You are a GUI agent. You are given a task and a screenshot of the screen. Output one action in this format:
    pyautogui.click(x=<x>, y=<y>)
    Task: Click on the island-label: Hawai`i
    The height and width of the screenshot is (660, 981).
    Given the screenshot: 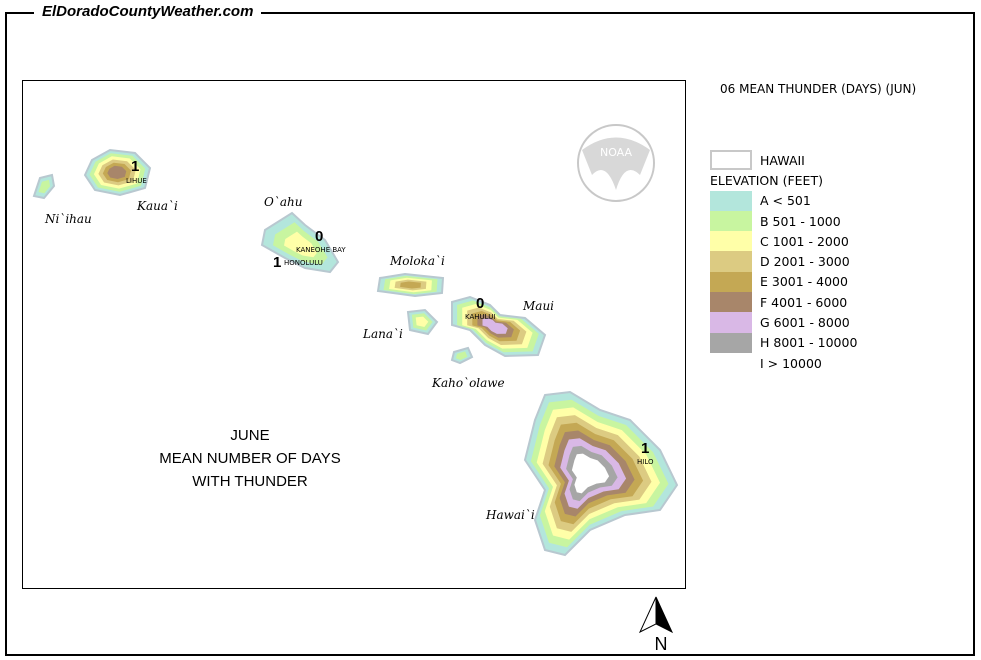 What is the action you would take?
    pyautogui.click(x=510, y=515)
    